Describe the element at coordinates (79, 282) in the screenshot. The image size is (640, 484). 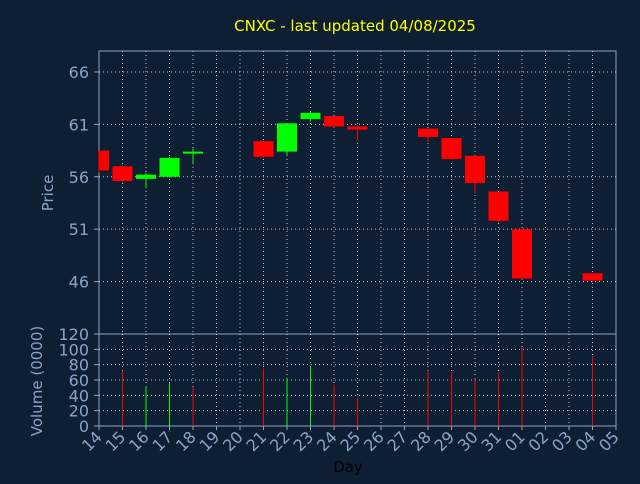
I see `price-y-tick-label: 46` at that location.